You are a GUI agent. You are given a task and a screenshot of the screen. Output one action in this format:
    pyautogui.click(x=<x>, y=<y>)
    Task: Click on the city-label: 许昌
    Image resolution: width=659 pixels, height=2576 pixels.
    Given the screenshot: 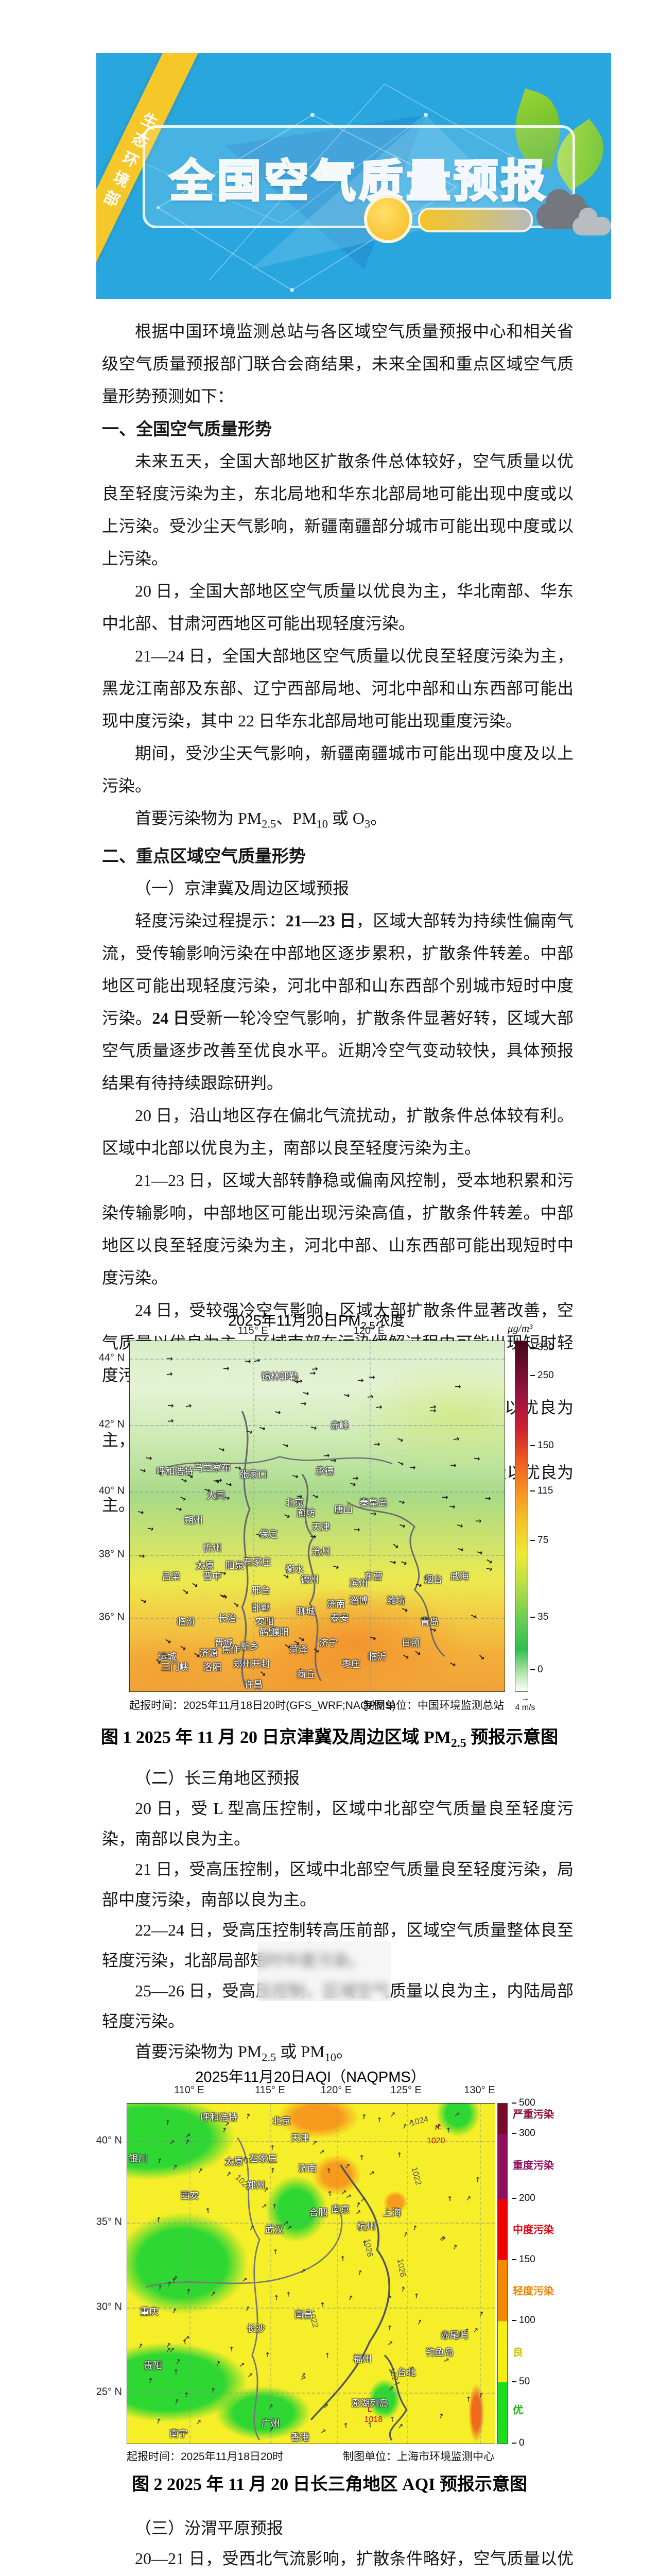 What is the action you would take?
    pyautogui.click(x=254, y=1685)
    